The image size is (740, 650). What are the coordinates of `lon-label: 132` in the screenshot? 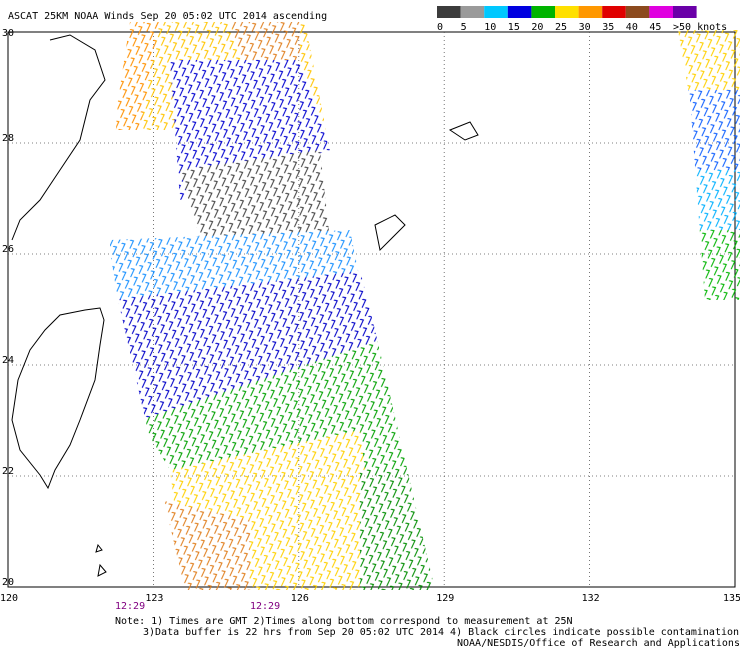 It's located at (591, 598).